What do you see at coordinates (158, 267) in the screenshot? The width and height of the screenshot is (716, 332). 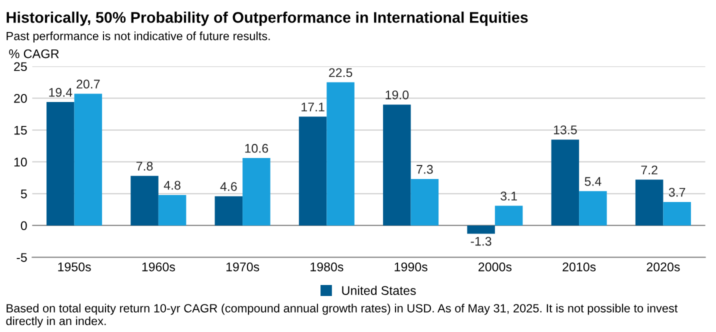 I see `x-tick-label: 1960s` at bounding box center [158, 267].